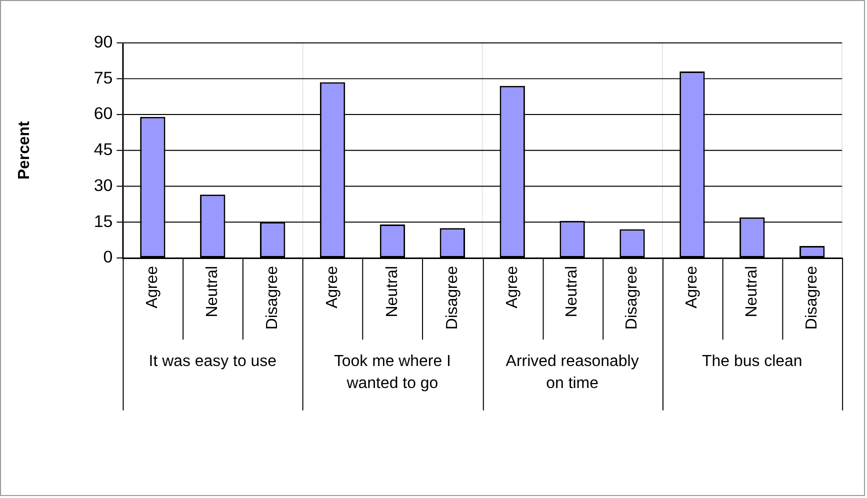  Describe the element at coordinates (392, 372) in the screenshot. I see `x-tick-label: Took me where I wanted to go` at that location.